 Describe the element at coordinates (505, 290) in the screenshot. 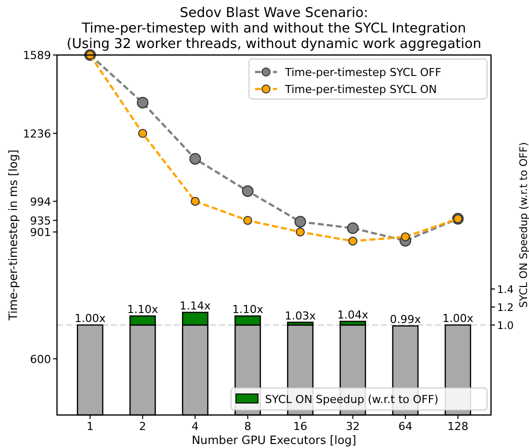

I see `y2-tick-label: 1.4` at that location.